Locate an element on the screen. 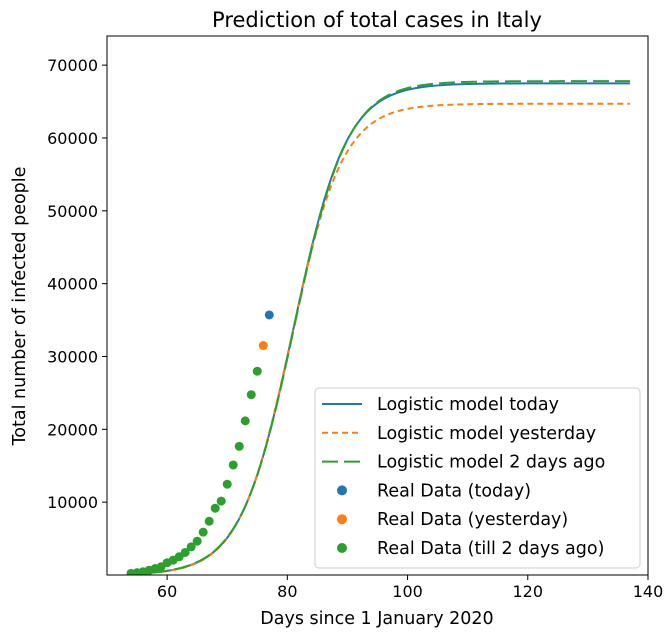 The image size is (670, 638). legend-label: Logistic model 2 days ago is located at coordinates (491, 463).